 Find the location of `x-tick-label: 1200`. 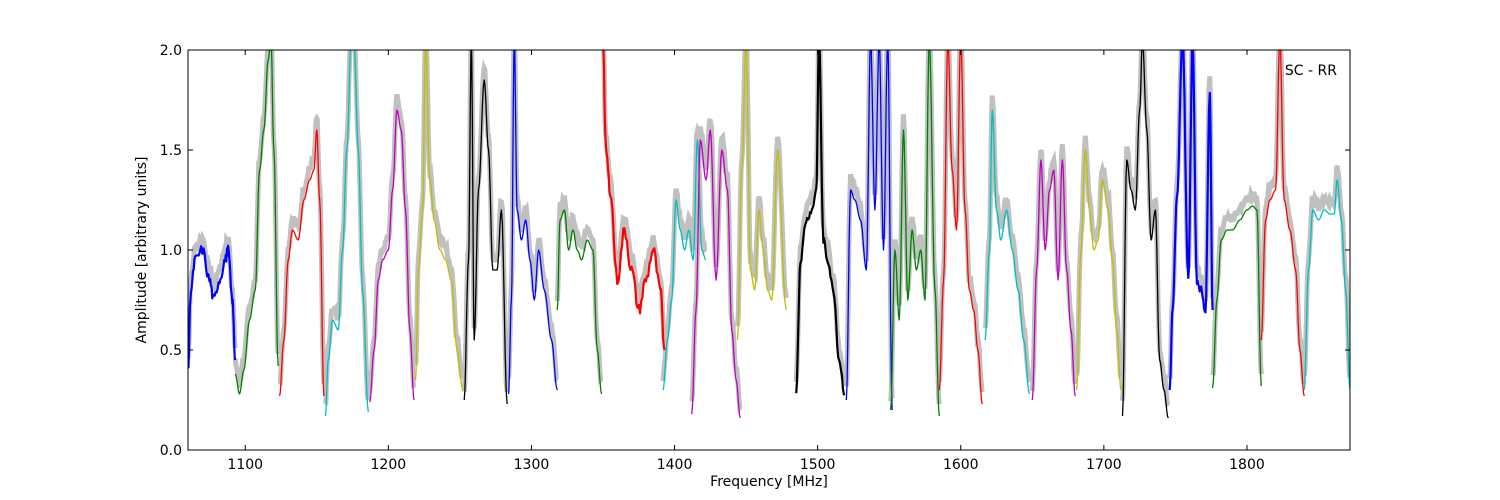

x-tick-label: 1200 is located at coordinates (389, 465).